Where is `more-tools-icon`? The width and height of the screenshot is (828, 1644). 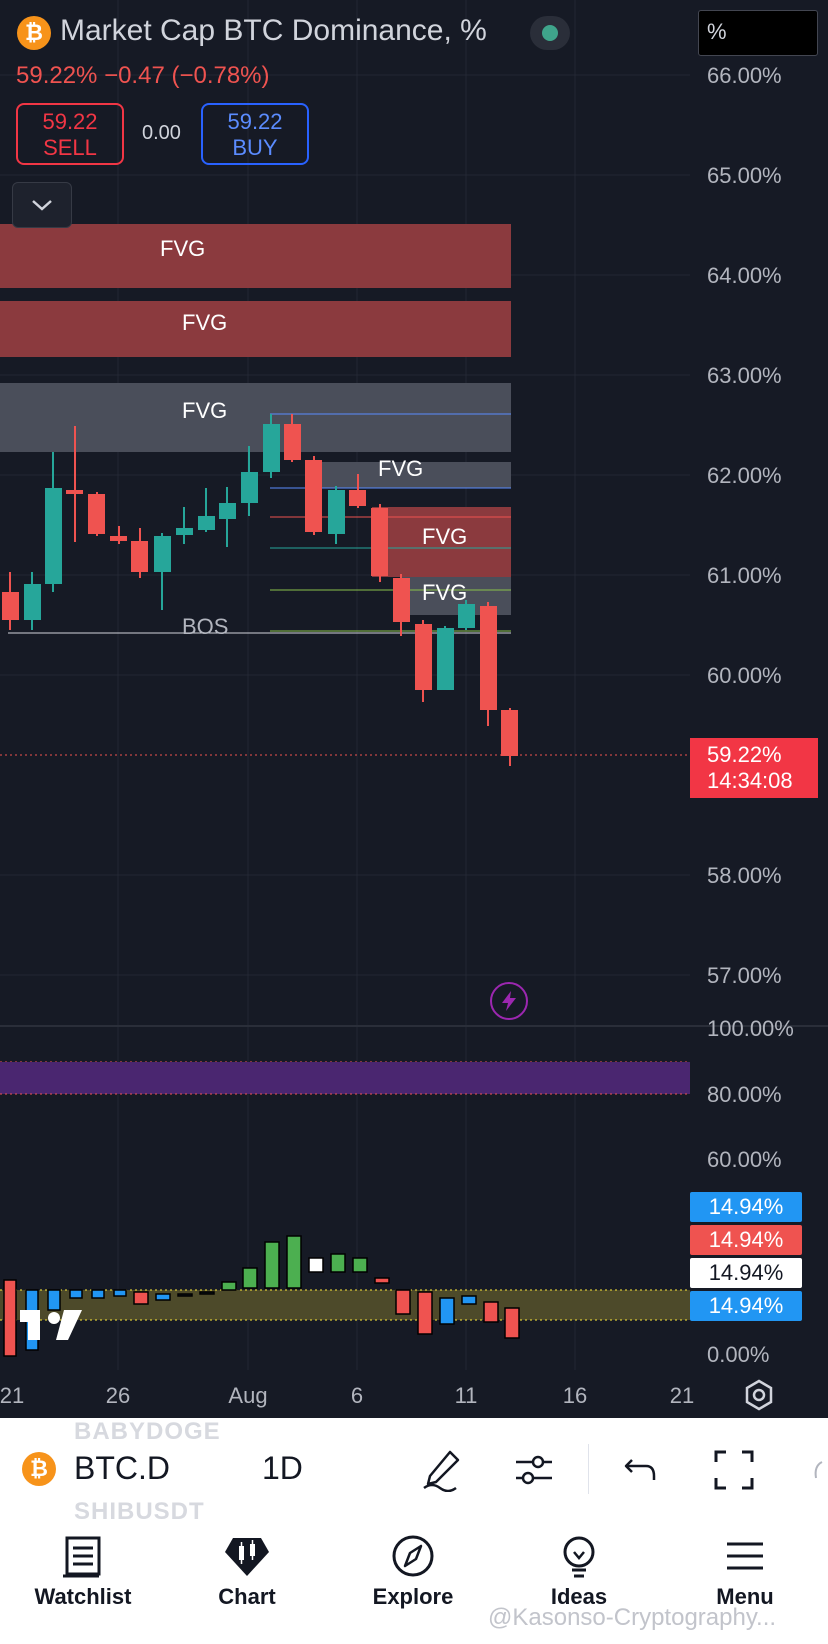
more-tools-icon is located at coordinates (817, 1470).